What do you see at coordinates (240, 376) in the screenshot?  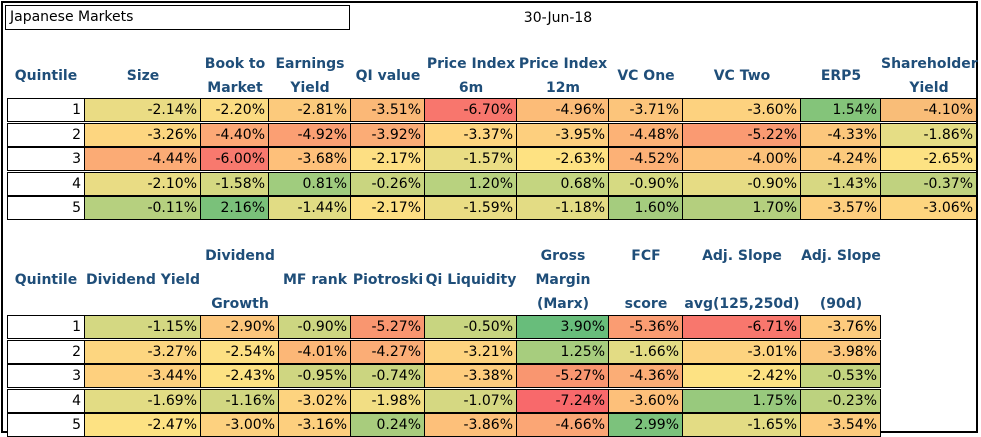 I see `value-cell: -2.43%` at bounding box center [240, 376].